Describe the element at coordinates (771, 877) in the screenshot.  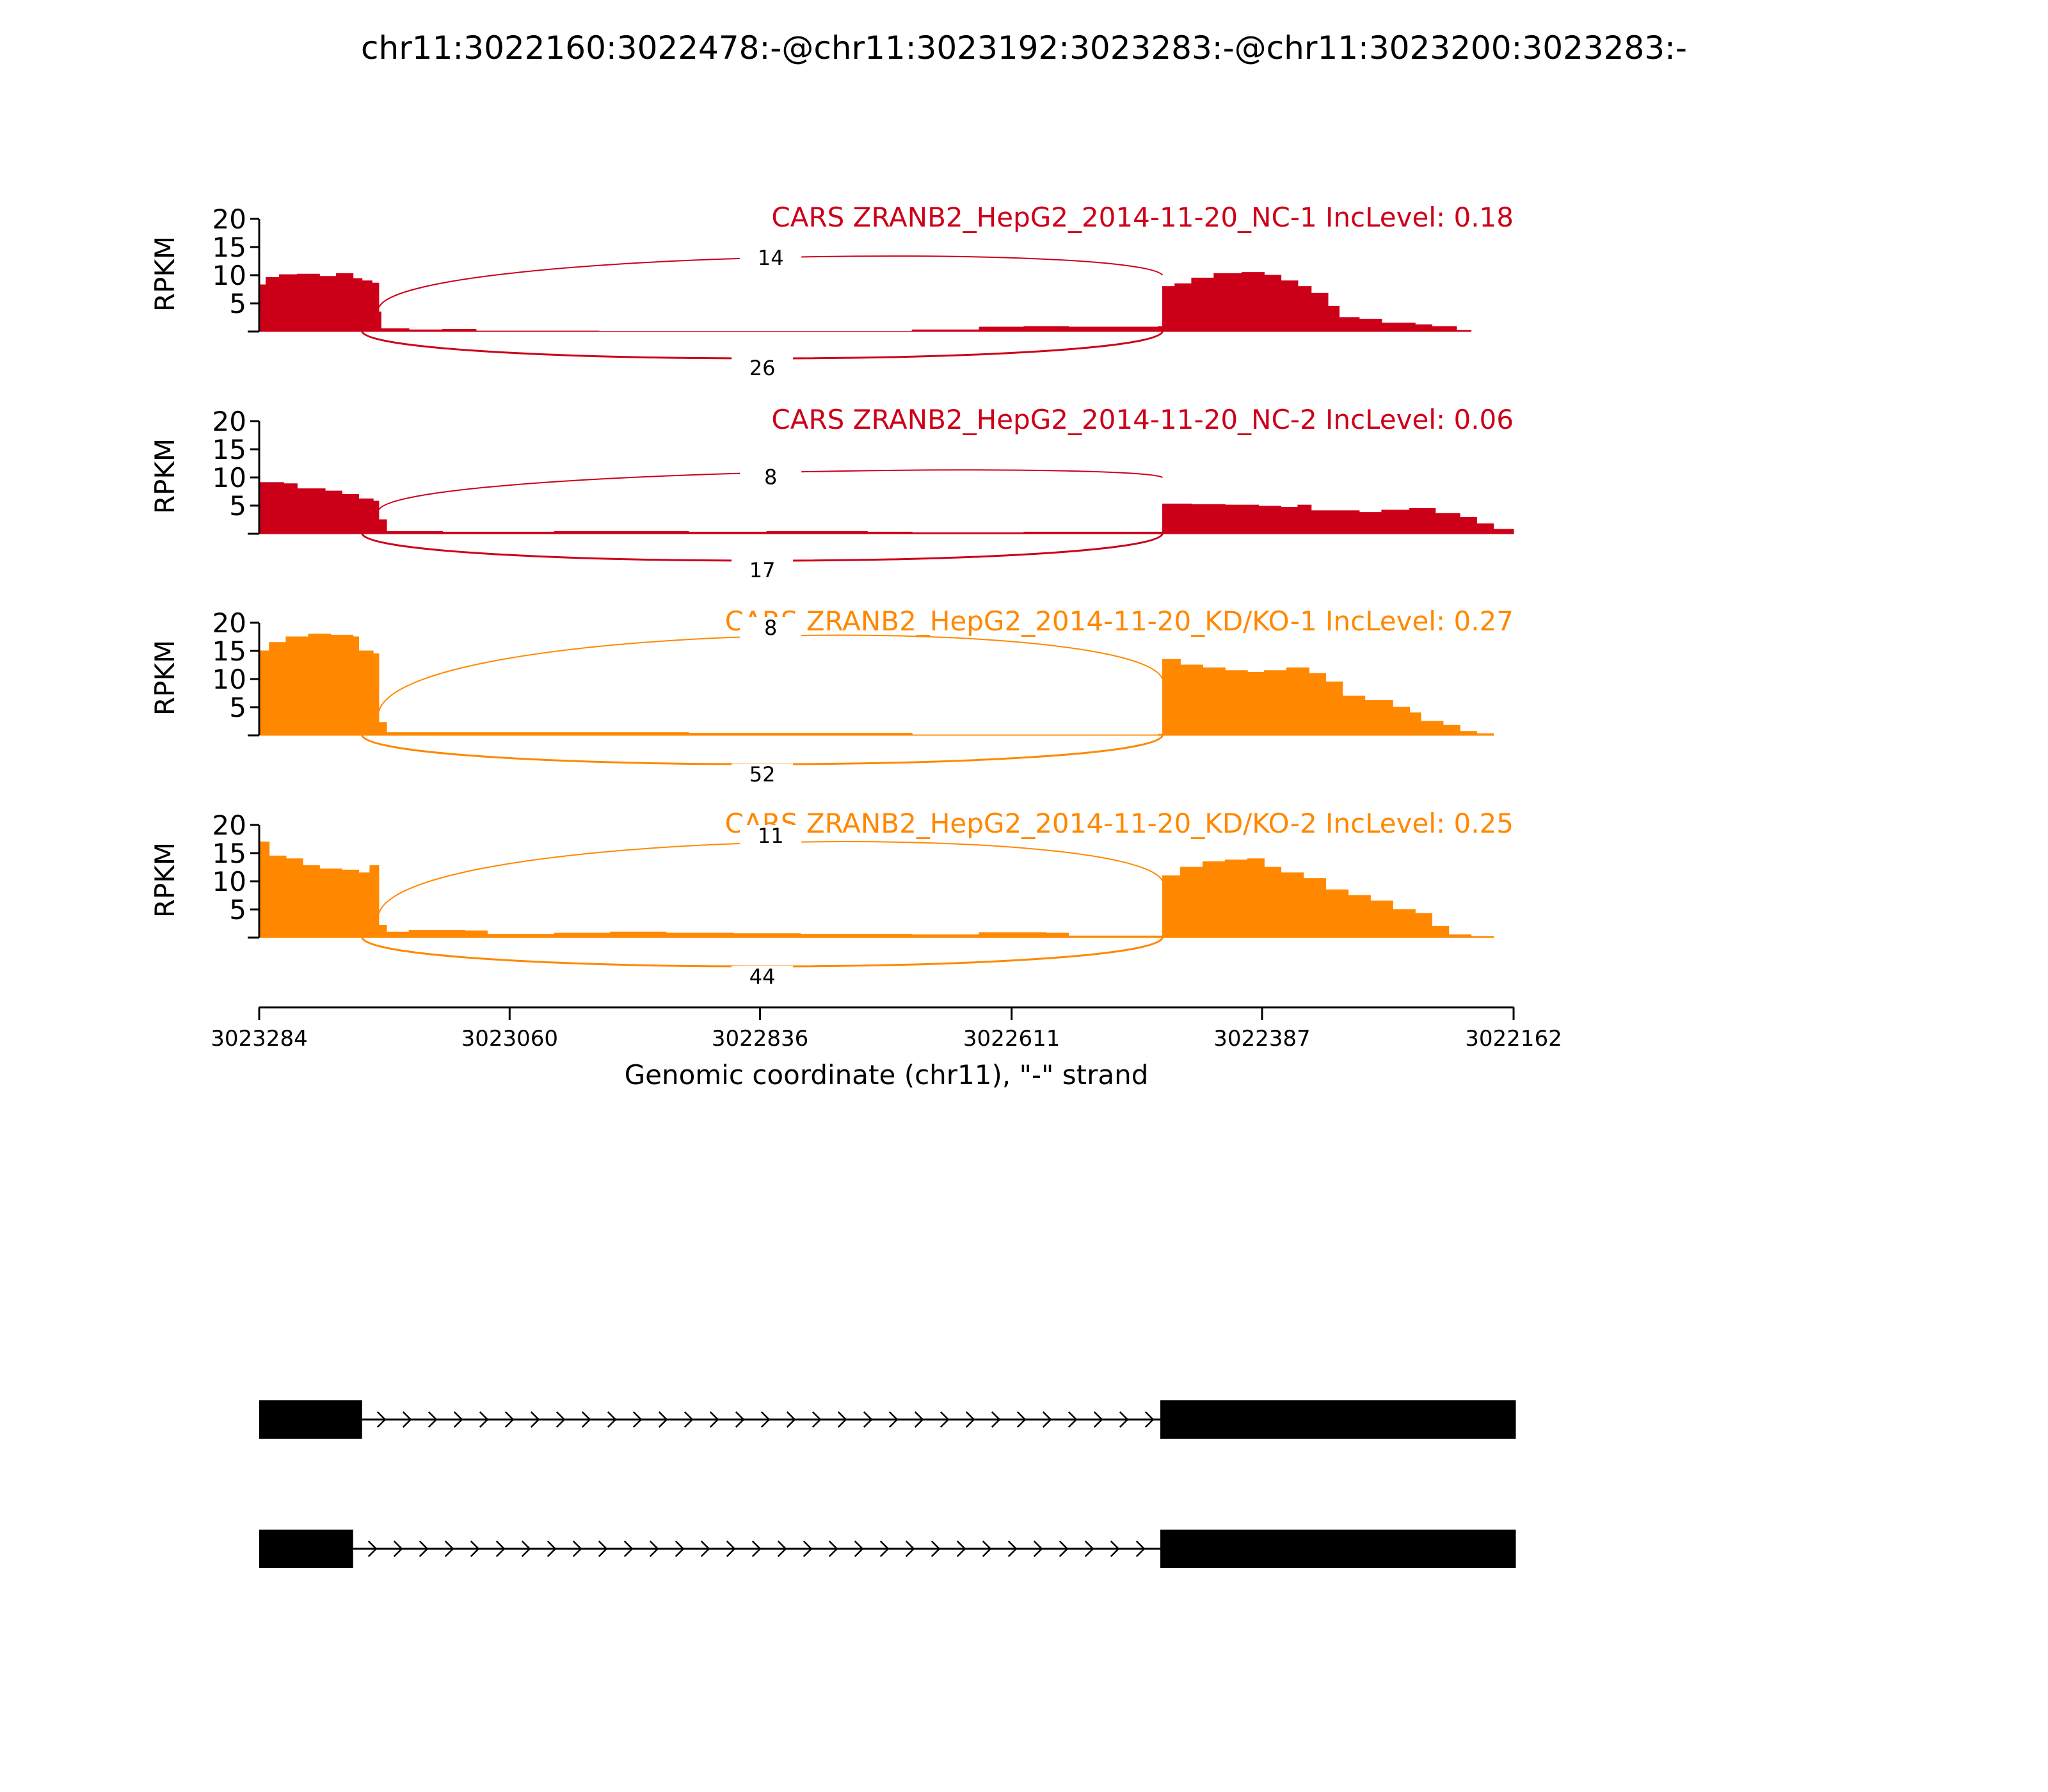
I see `junction-arc-top` at that location.